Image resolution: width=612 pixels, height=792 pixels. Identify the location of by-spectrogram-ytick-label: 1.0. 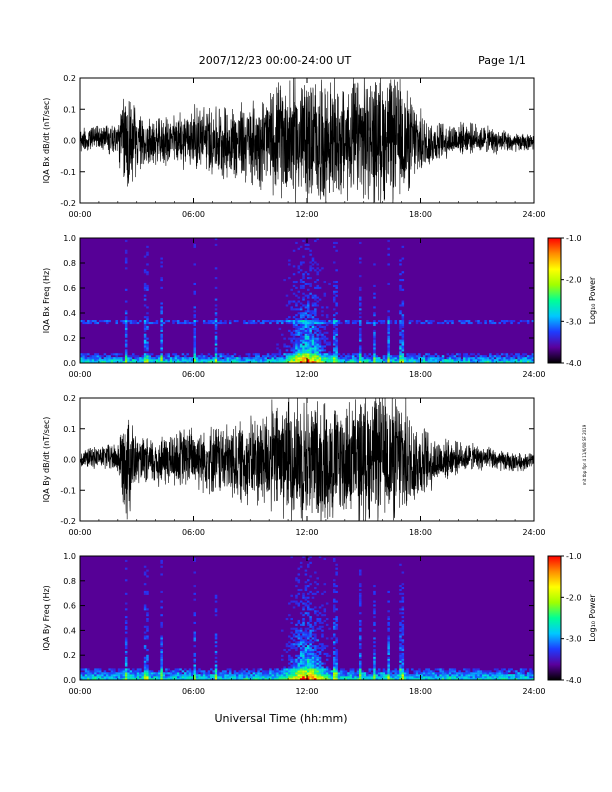
(69, 556).